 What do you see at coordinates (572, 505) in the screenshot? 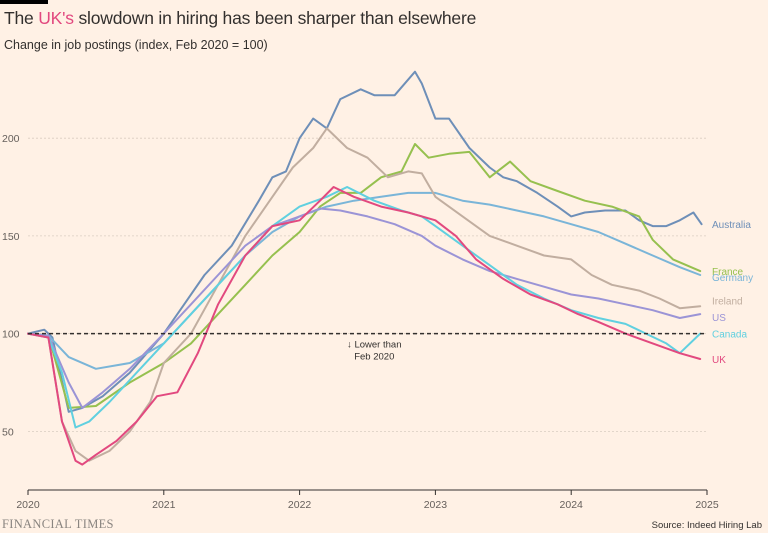
I see `x-tick-label: 2024` at bounding box center [572, 505].